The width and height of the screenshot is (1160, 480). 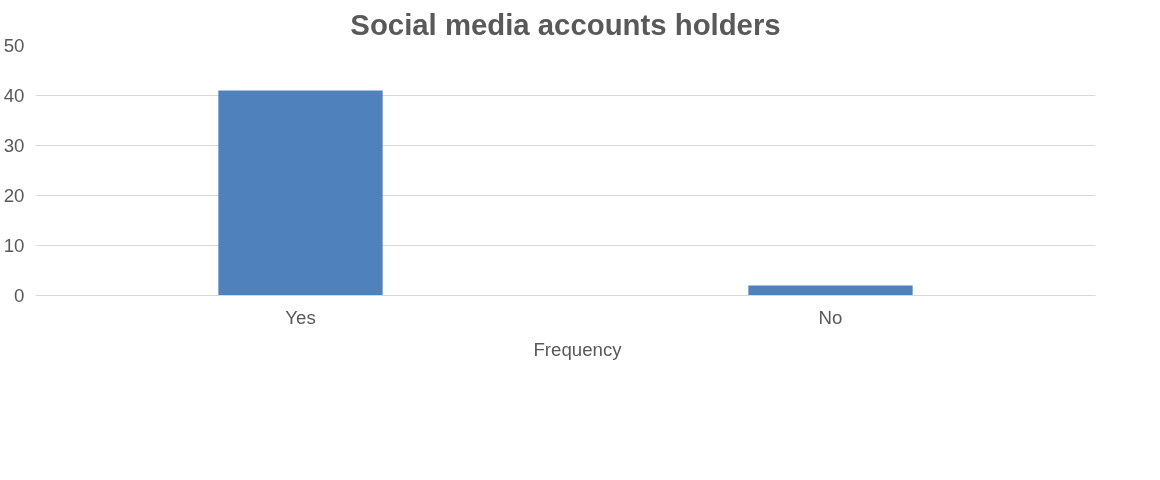 I want to click on y-tick-label: 20, so click(x=14, y=195).